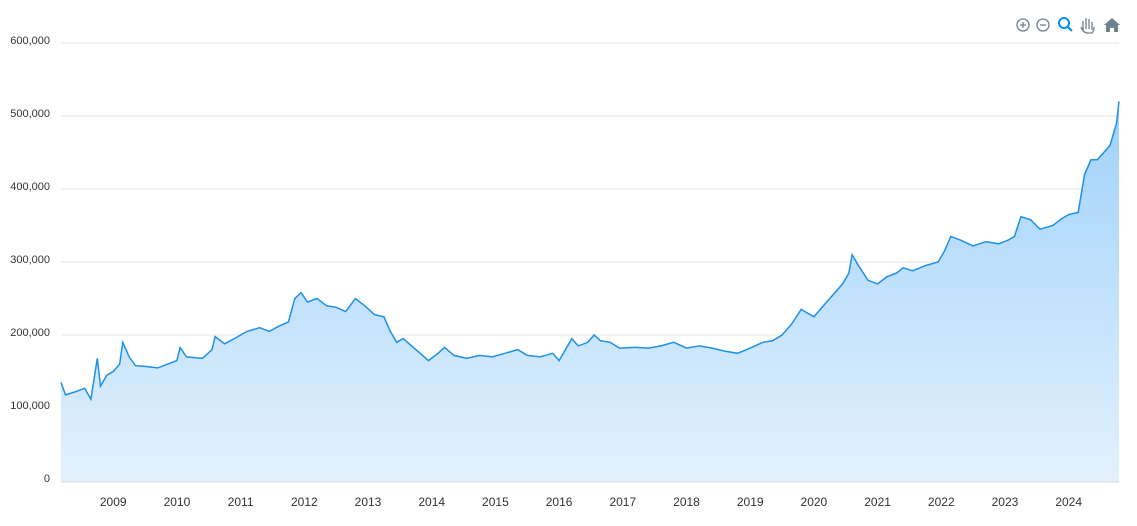 The height and width of the screenshot is (526, 1137). What do you see at coordinates (30, 260) in the screenshot?
I see `y-tick-label: 300,000` at bounding box center [30, 260].